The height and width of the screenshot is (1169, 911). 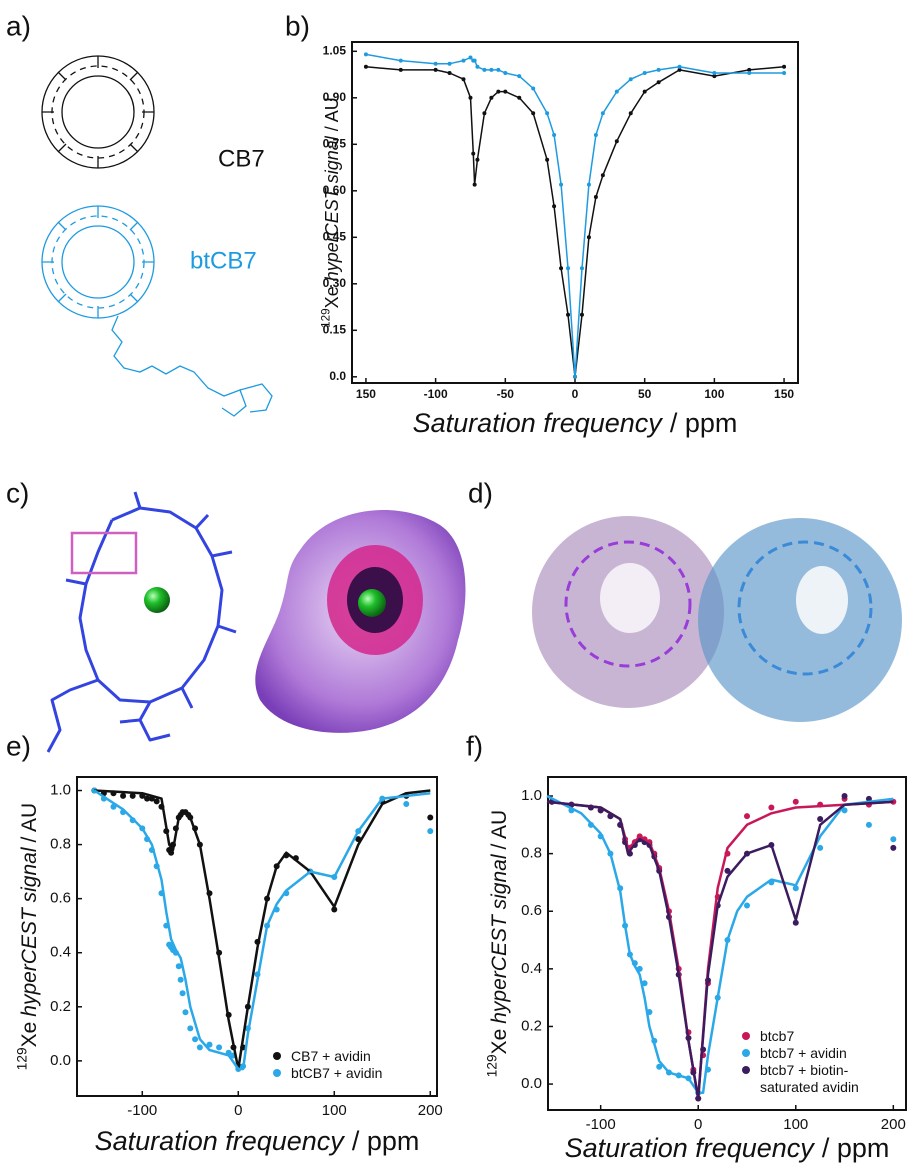 I want to click on panel-label: c), so click(x=17, y=492).